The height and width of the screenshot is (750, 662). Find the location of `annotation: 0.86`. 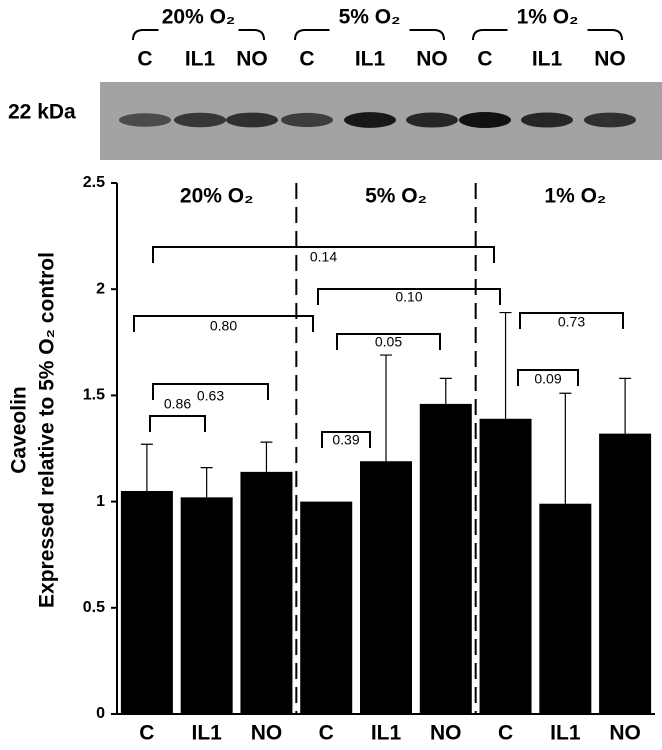

annotation: 0.86 is located at coordinates (177, 404).